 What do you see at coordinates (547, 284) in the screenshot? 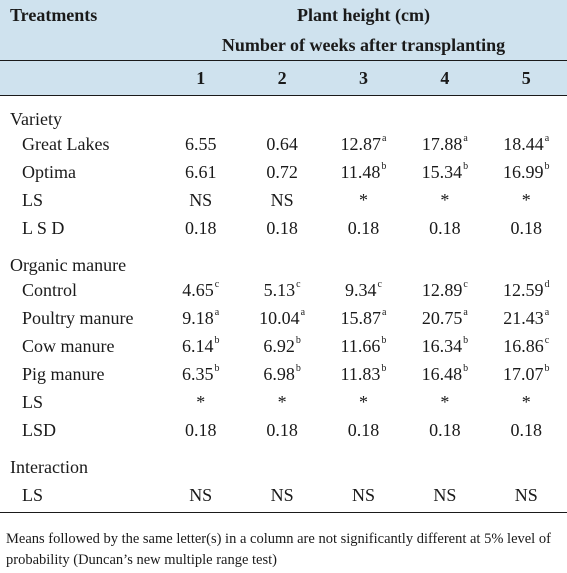
I see `significance-letter: d` at bounding box center [547, 284].